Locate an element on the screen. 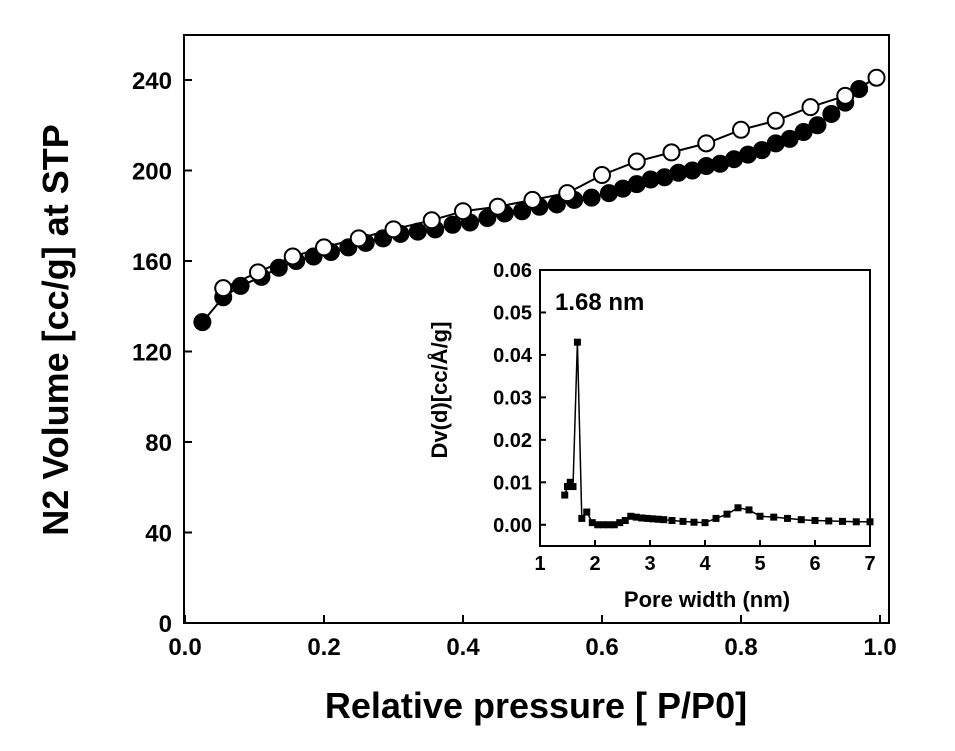  inset-x-tick-label: 4 is located at coordinates (705, 564).